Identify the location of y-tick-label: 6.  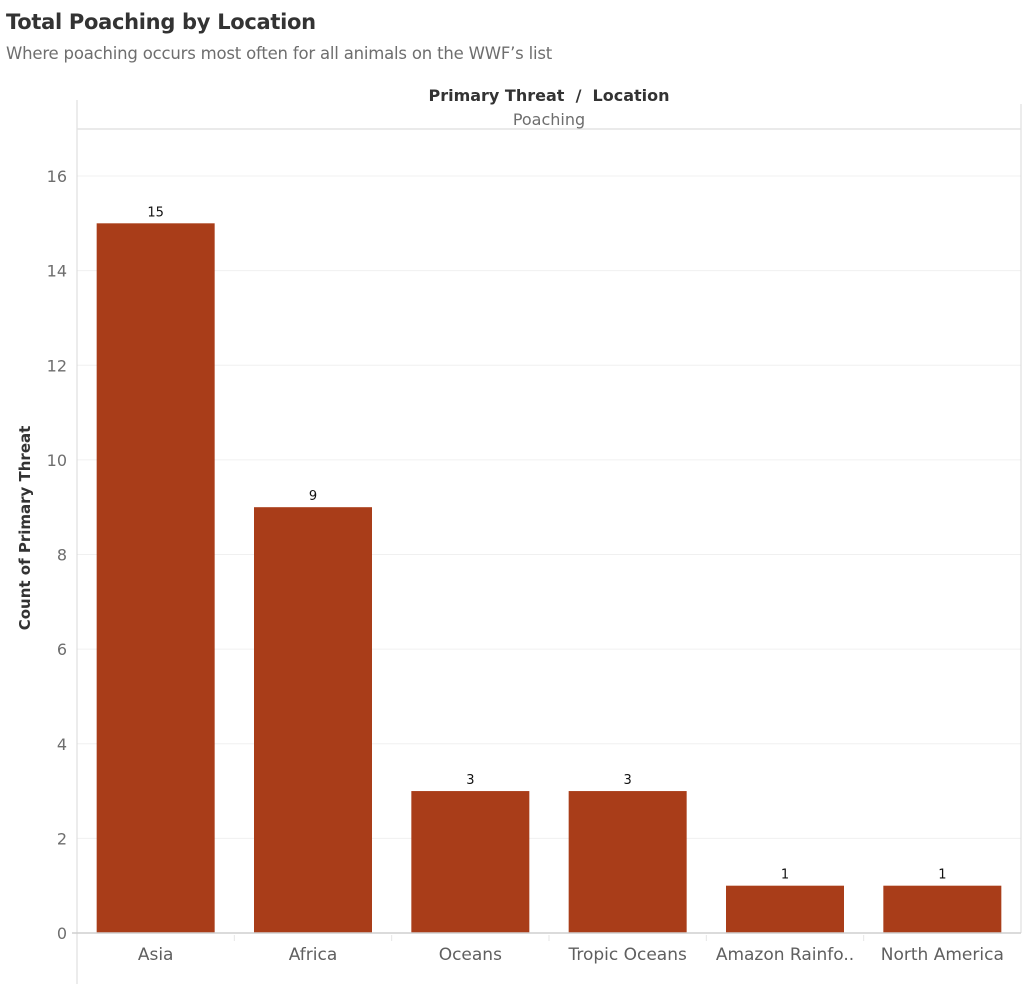
(62, 649).